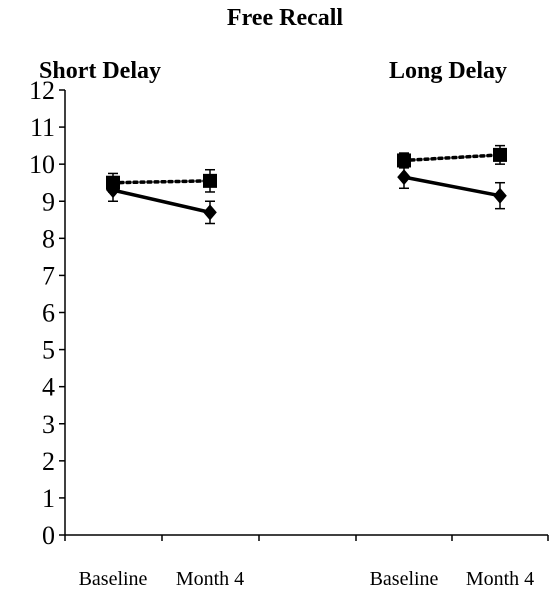 Image resolution: width=559 pixels, height=600 pixels. Describe the element at coordinates (307, 579) in the screenshot. I see `x-tick-labels: Baseline Month 4 Baseline Month 4` at that location.